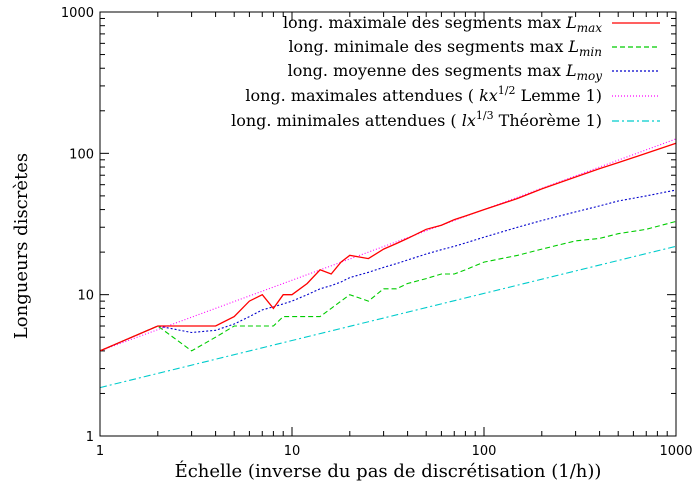 The width and height of the screenshot is (696, 491). What do you see at coordinates (442, 24) in the screenshot?
I see `legend-label-0: long. maximale des segments max Lmax` at bounding box center [442, 24].